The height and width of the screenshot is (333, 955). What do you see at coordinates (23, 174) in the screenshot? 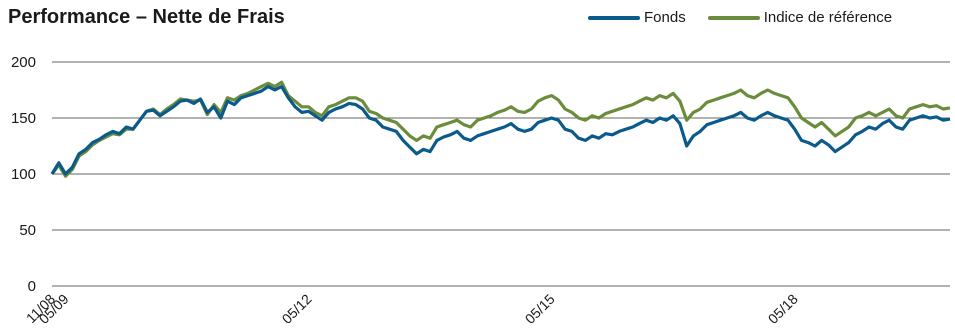
I see `y-tick-label-100: 100` at bounding box center [23, 174].